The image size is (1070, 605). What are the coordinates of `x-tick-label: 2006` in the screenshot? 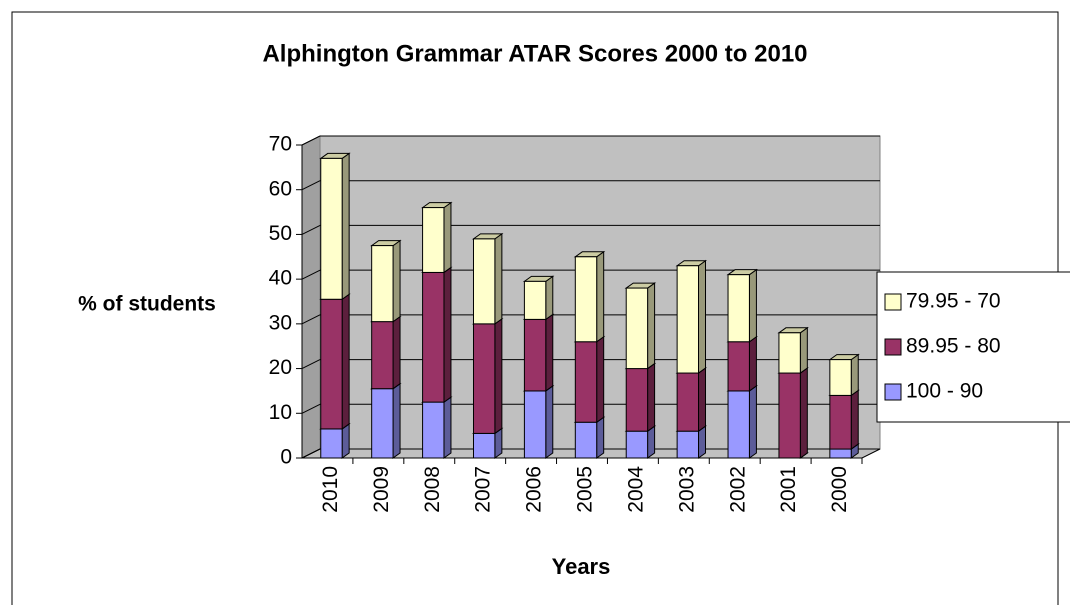 It's located at (534, 489).